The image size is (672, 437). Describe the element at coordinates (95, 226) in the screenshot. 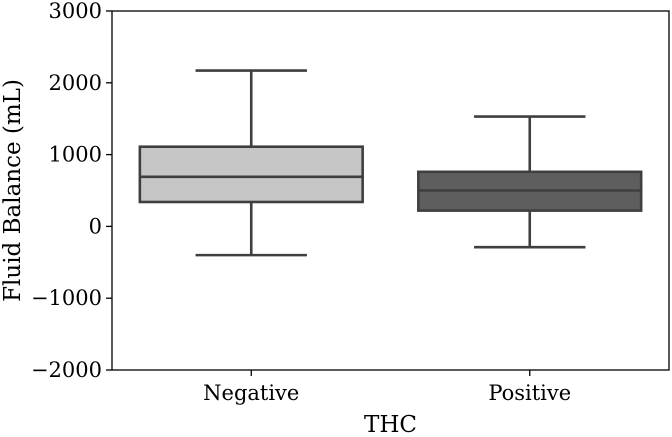

I see `y-tick-label: 0` at that location.